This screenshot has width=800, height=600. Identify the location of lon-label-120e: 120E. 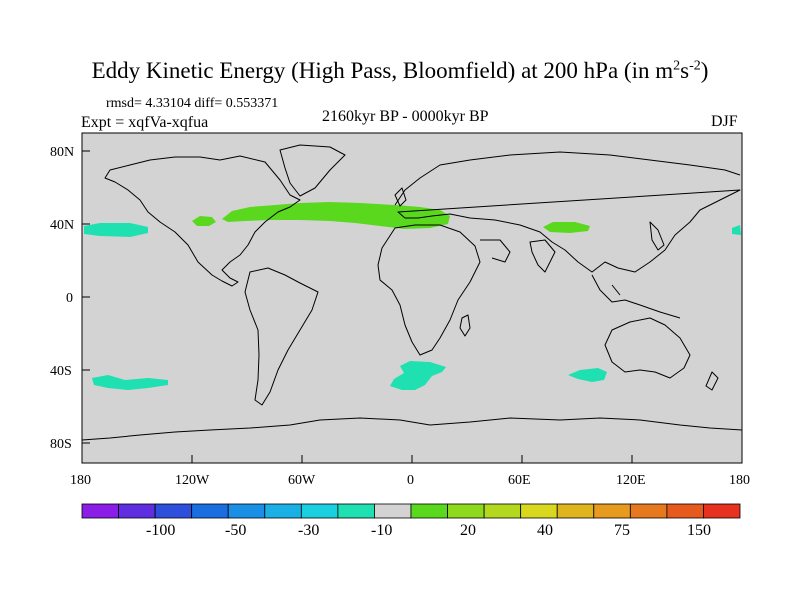
(631, 480).